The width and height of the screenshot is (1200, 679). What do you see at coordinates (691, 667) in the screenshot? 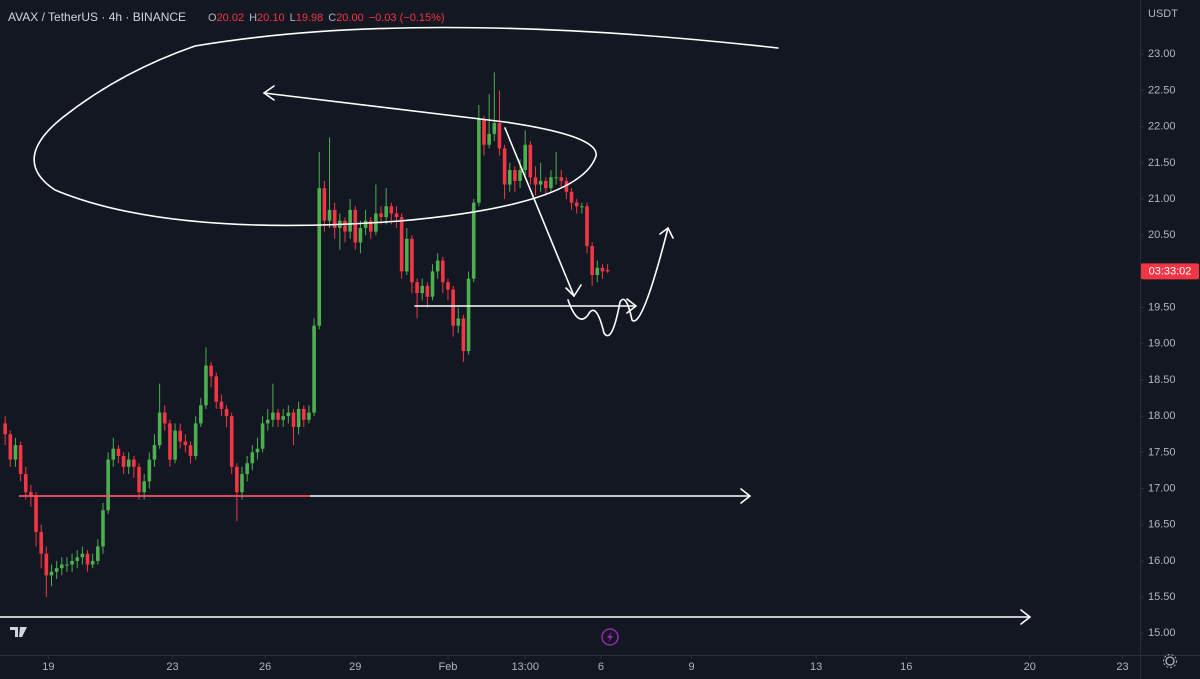
I see `x-tick-label: 9` at bounding box center [691, 667].